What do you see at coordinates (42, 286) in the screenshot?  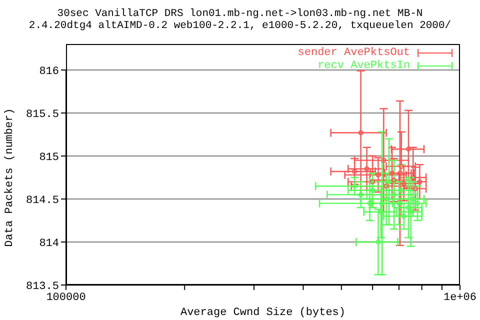 I see `y-tick-label: 813.5` at bounding box center [42, 286].